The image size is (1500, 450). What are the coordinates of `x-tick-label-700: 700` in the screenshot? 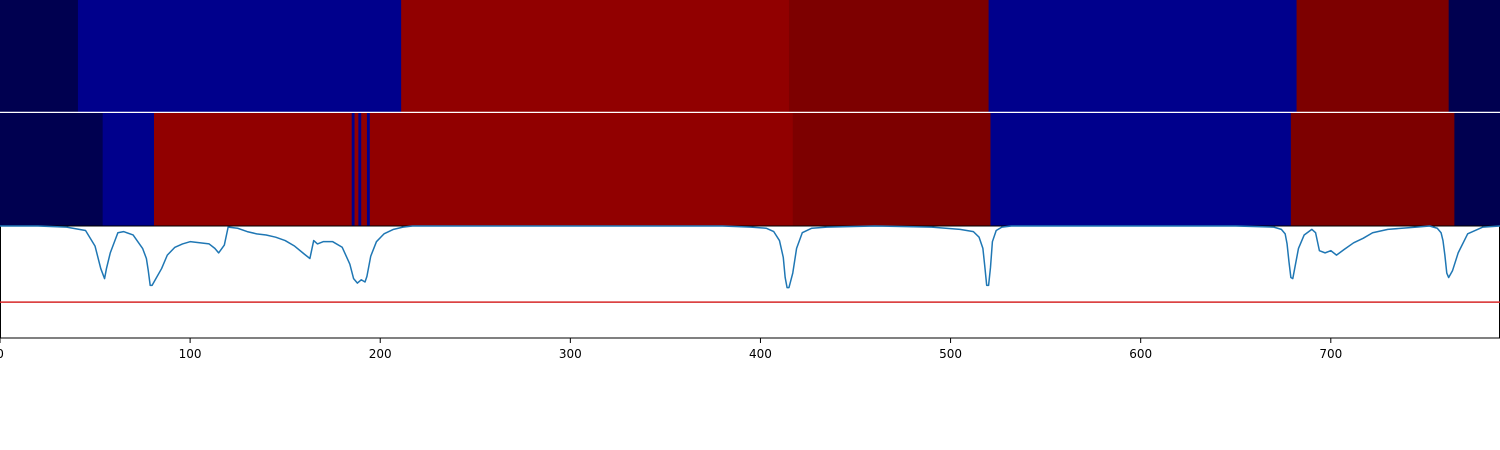 It's located at (1330, 354).